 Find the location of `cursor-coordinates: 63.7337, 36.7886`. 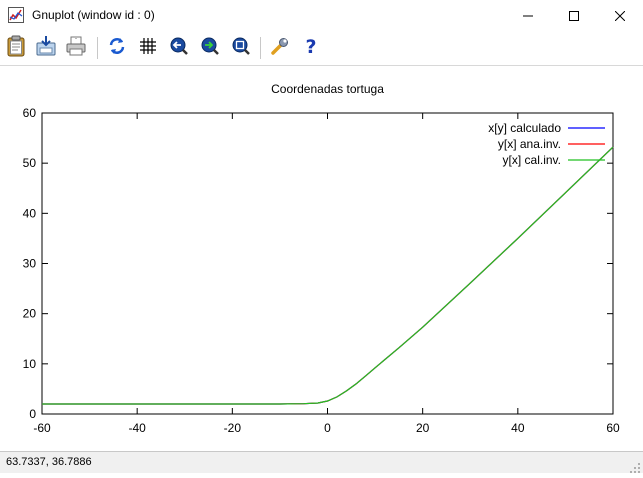

cursor-coordinates: 63.7337, 36.7886 is located at coordinates (49, 462).